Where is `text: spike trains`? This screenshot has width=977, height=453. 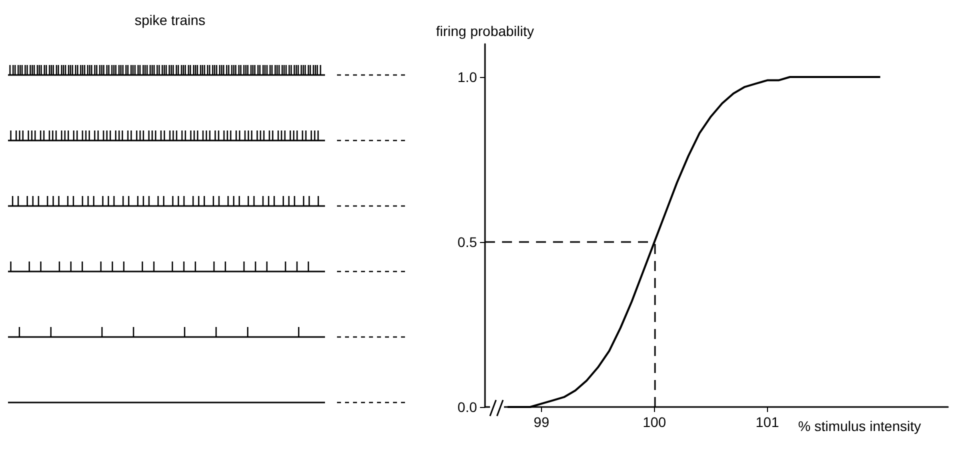
text: spike trains is located at coordinates (170, 20).